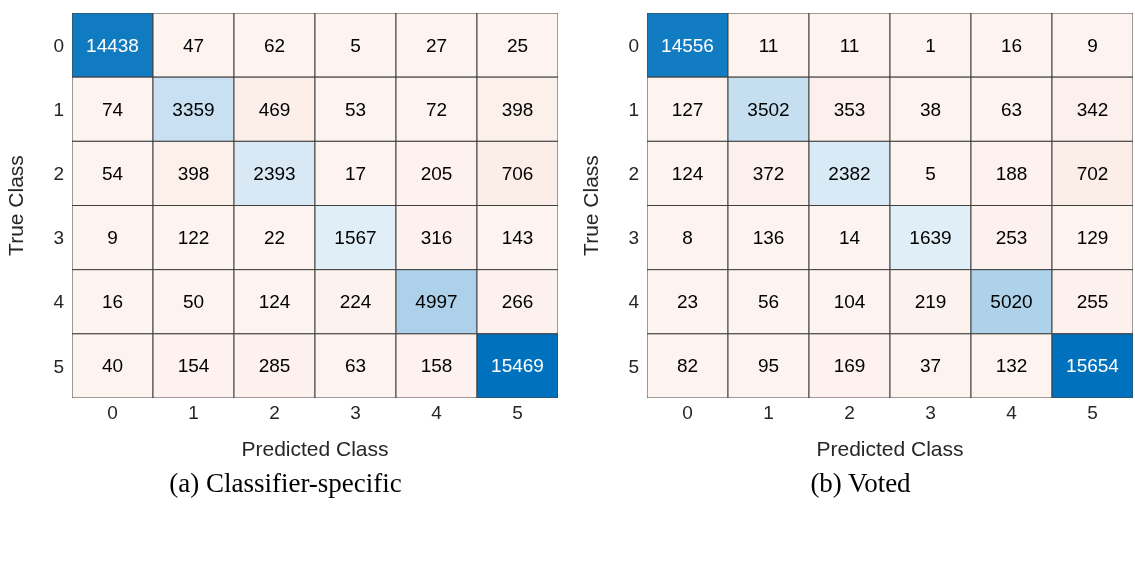 The height and width of the screenshot is (575, 1135). Describe the element at coordinates (355, 173) in the screenshot. I see `data-label: 17` at that location.